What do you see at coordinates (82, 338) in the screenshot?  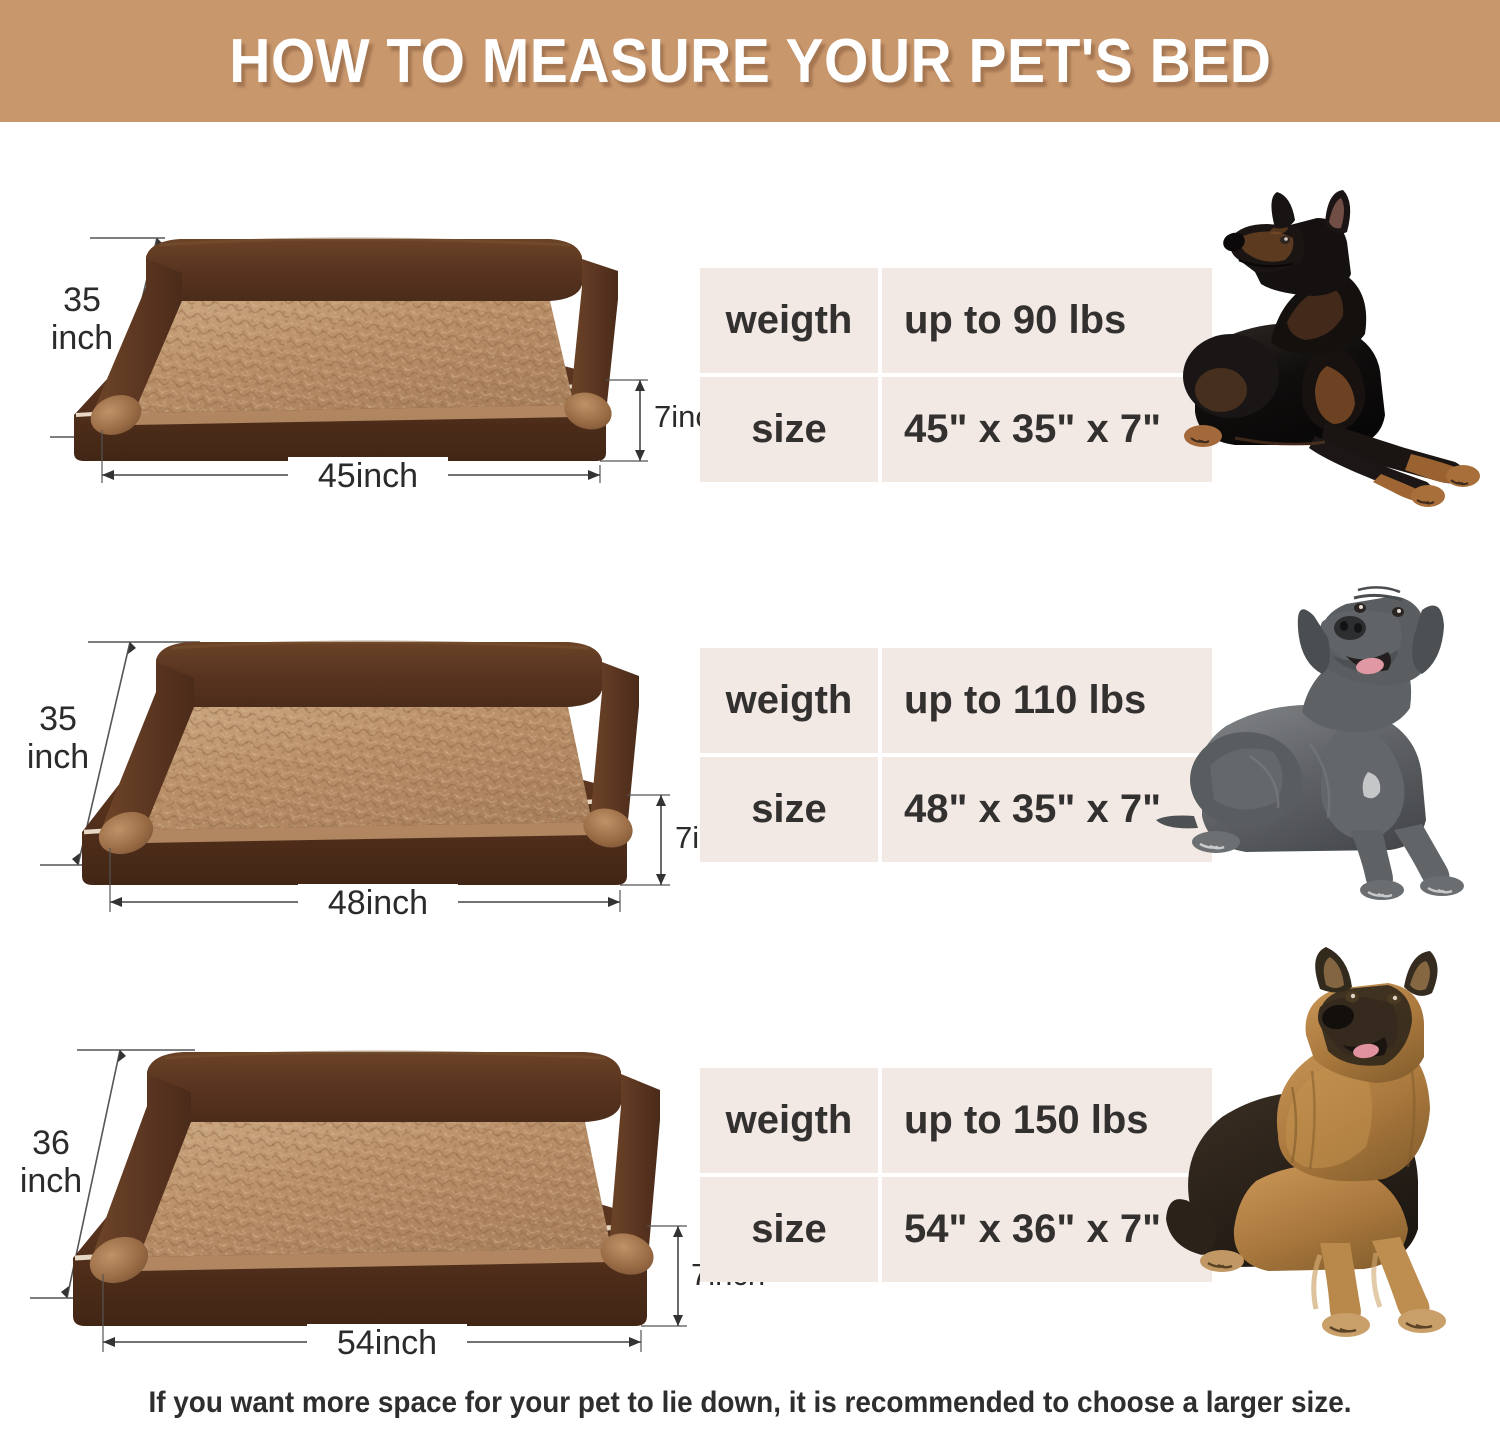 I see `height-label-line2-45: inch` at bounding box center [82, 338].